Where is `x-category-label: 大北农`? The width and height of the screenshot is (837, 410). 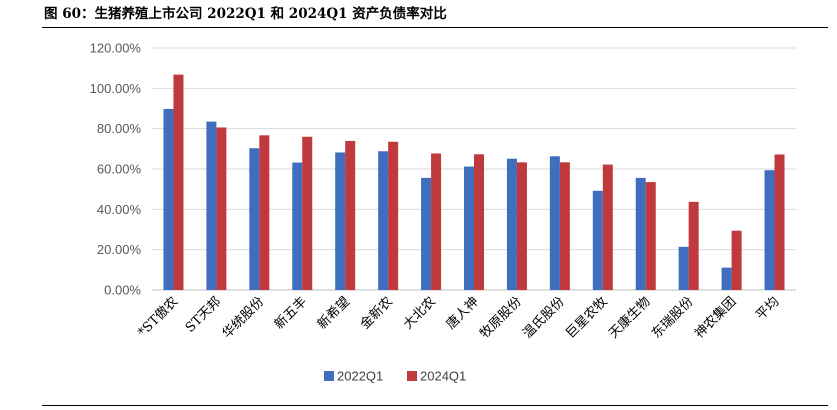 x-category-label: 大北农 is located at coordinates (420, 313).